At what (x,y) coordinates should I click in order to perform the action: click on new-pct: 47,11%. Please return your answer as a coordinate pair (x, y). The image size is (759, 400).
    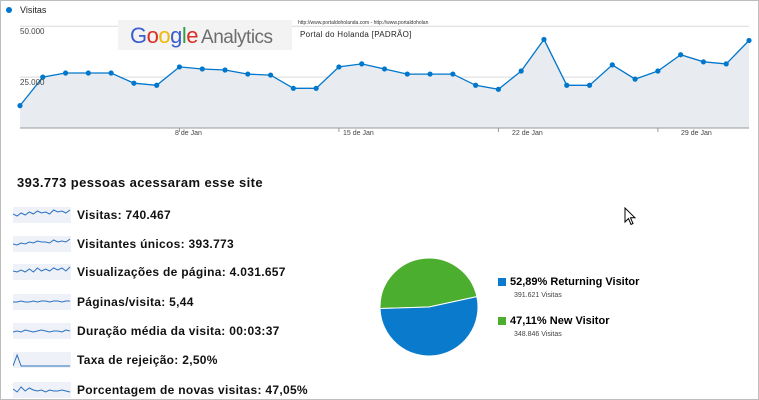
    Looking at the image, I should click on (528, 321).